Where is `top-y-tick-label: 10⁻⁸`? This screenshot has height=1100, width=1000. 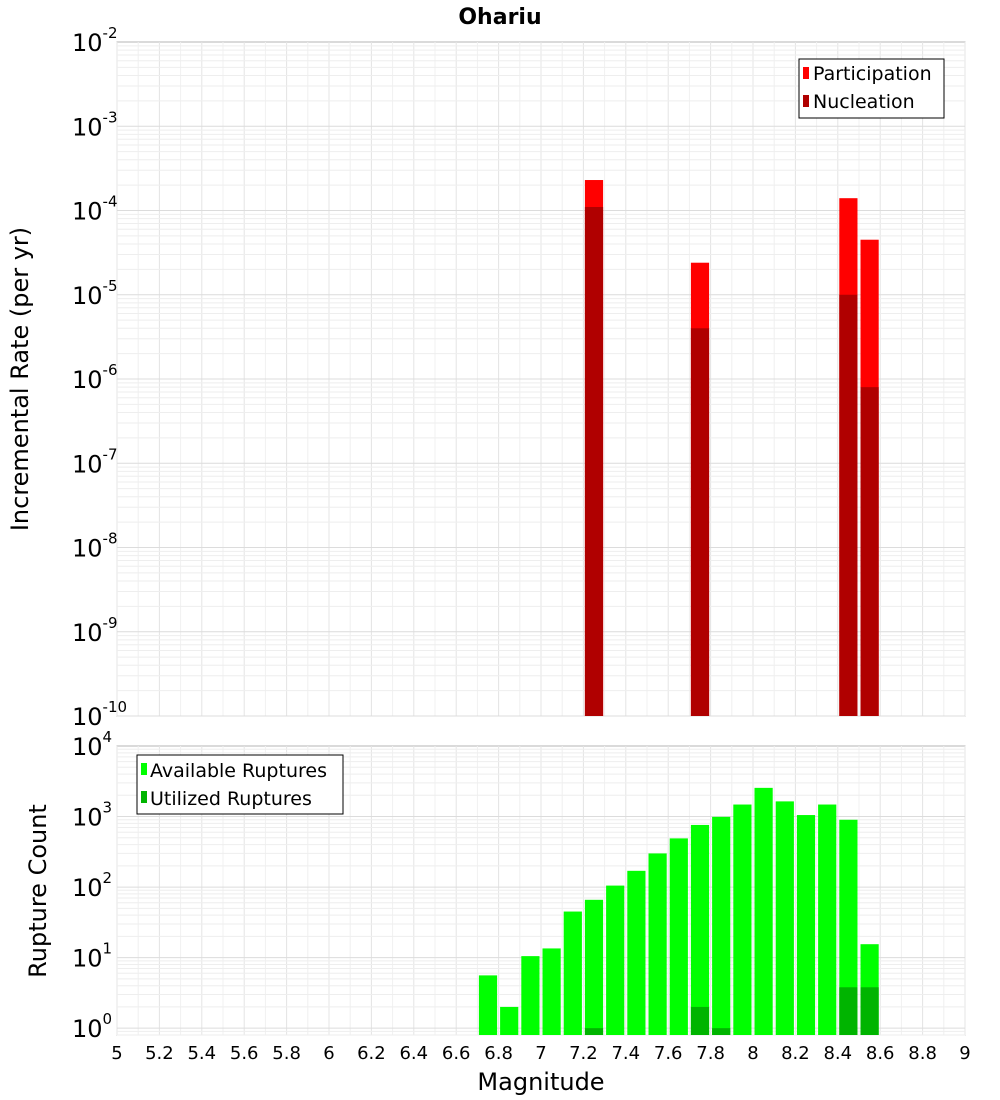 top-y-tick-label: 10⁻⁸ is located at coordinates (95, 546).